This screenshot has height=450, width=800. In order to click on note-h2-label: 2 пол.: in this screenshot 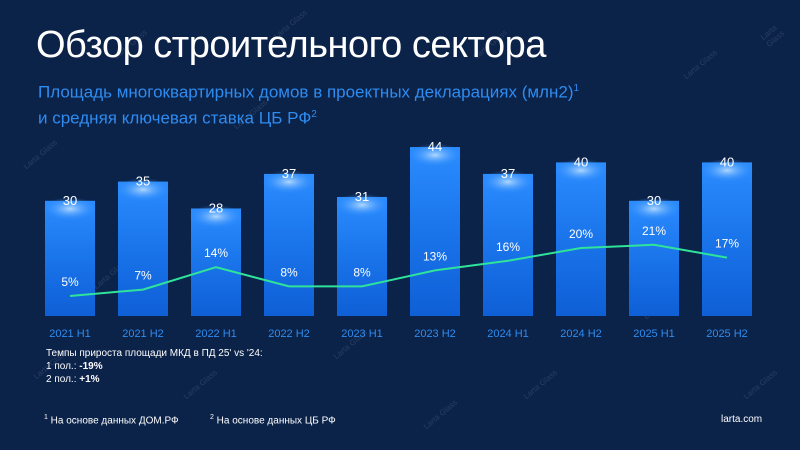, I will do `click(63, 379)`.